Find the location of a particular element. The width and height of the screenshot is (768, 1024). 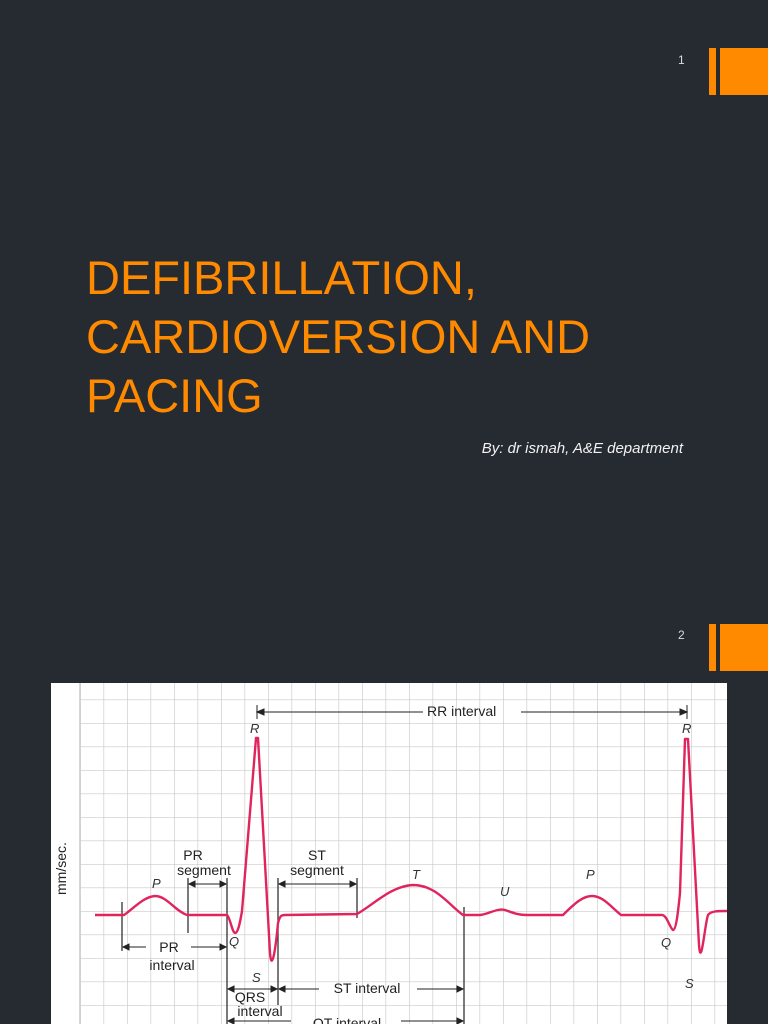

wave-label-r2: R is located at coordinates (686, 728).